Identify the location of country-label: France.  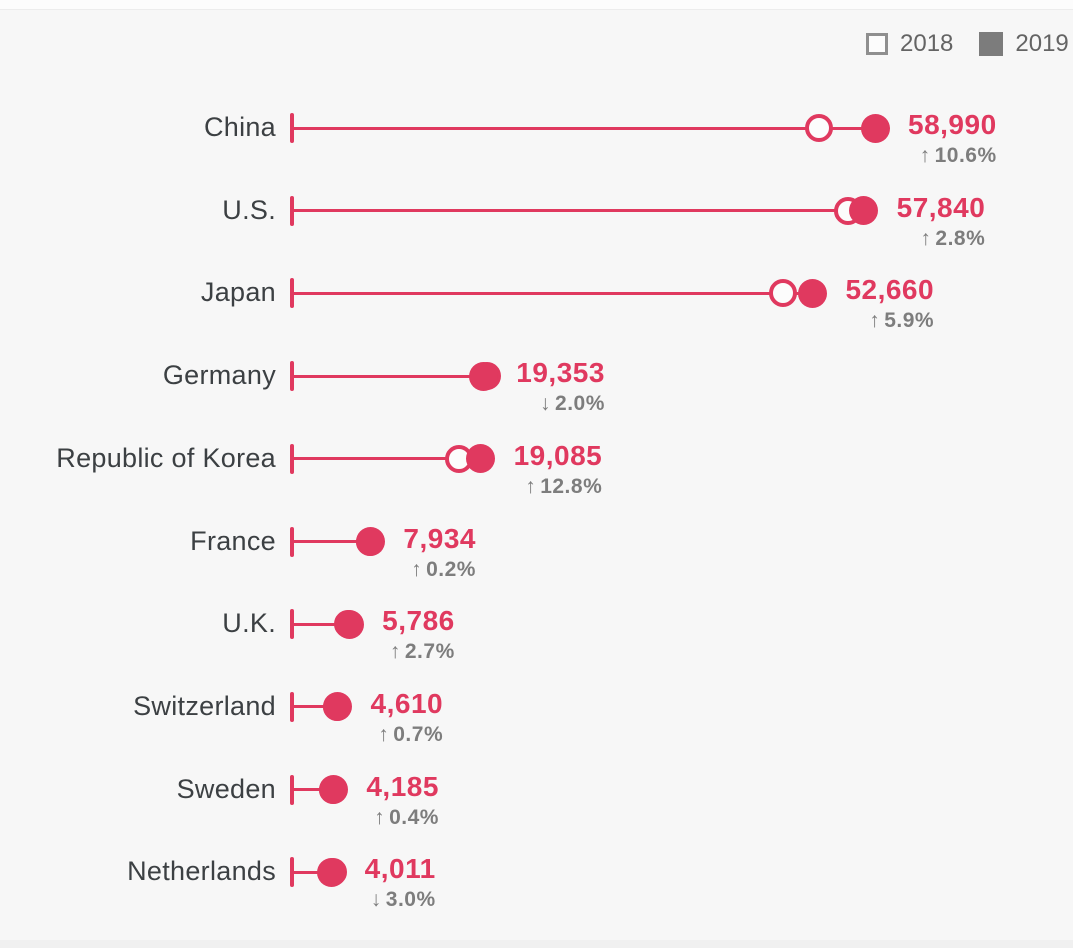
(233, 540).